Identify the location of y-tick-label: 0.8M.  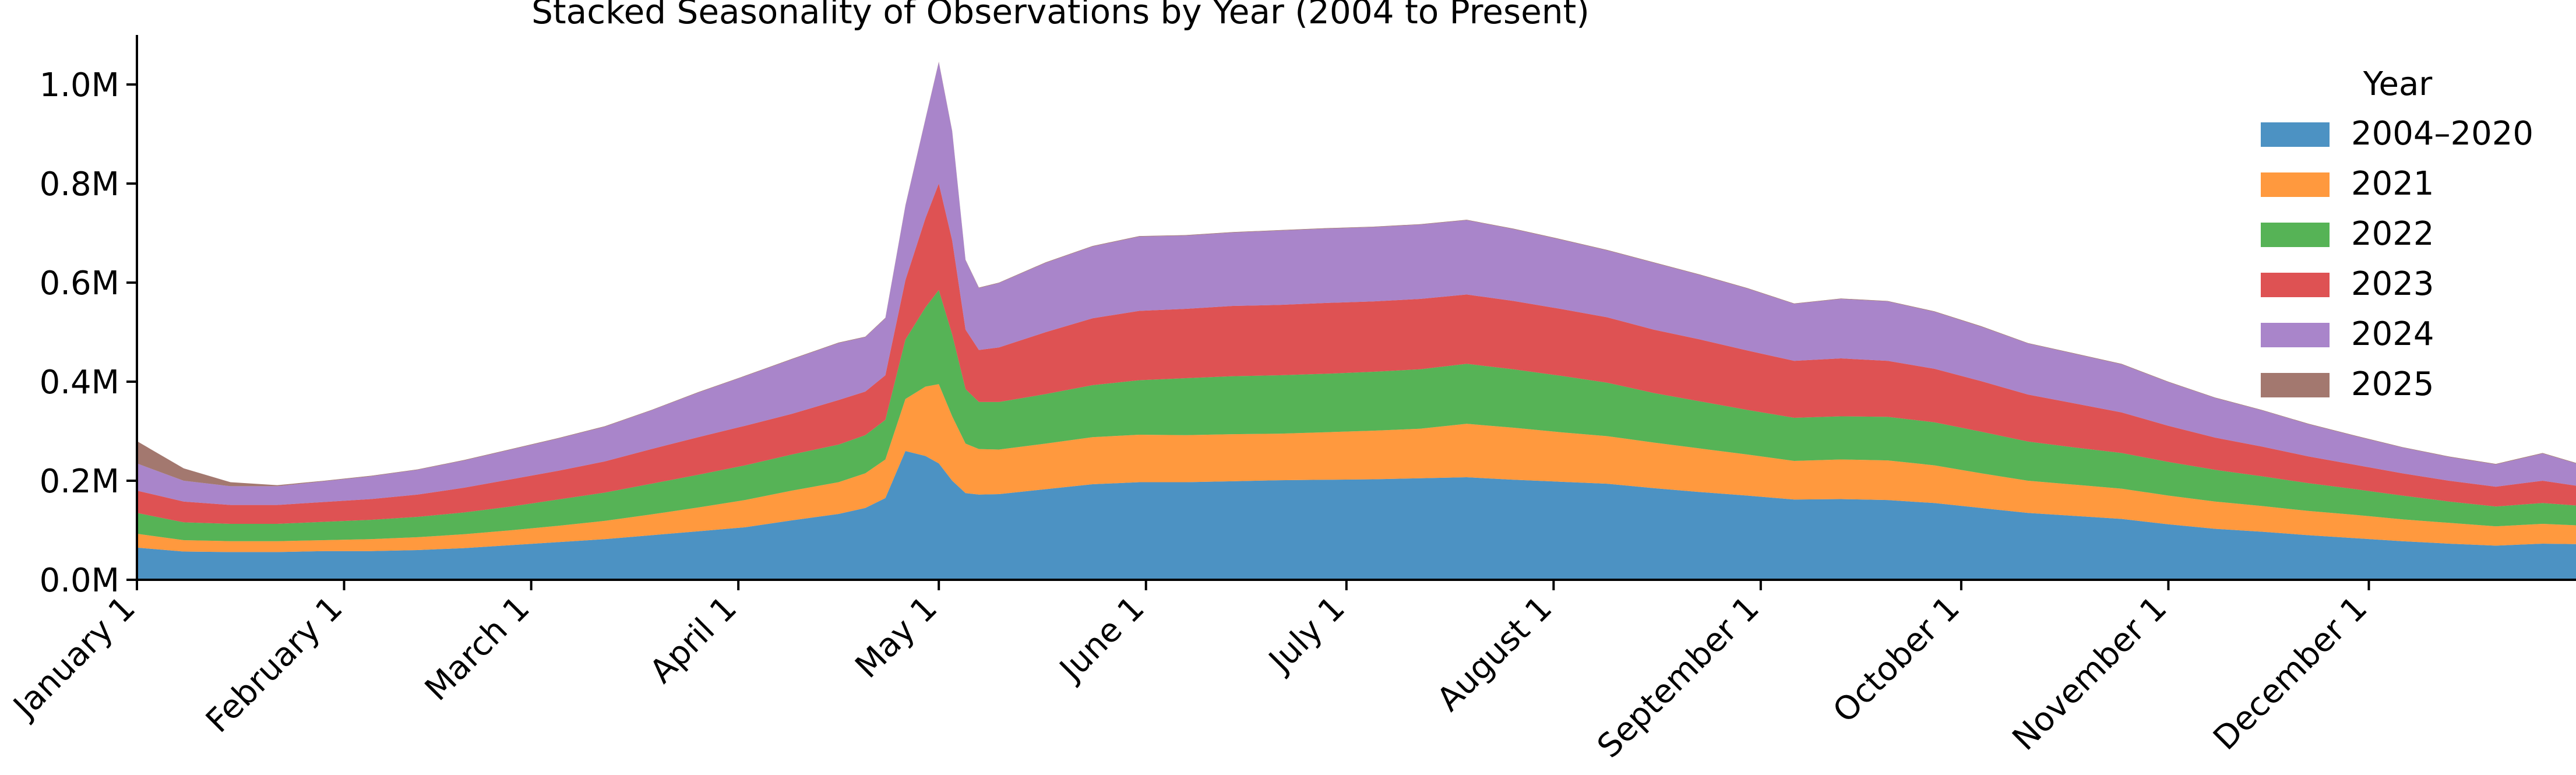
(79, 184).